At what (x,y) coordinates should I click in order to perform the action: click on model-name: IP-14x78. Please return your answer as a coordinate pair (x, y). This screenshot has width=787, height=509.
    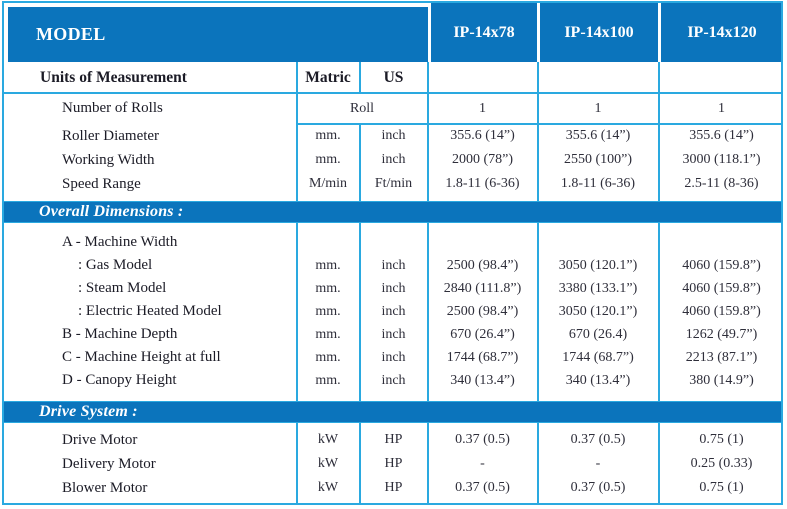
    Looking at the image, I should click on (484, 32).